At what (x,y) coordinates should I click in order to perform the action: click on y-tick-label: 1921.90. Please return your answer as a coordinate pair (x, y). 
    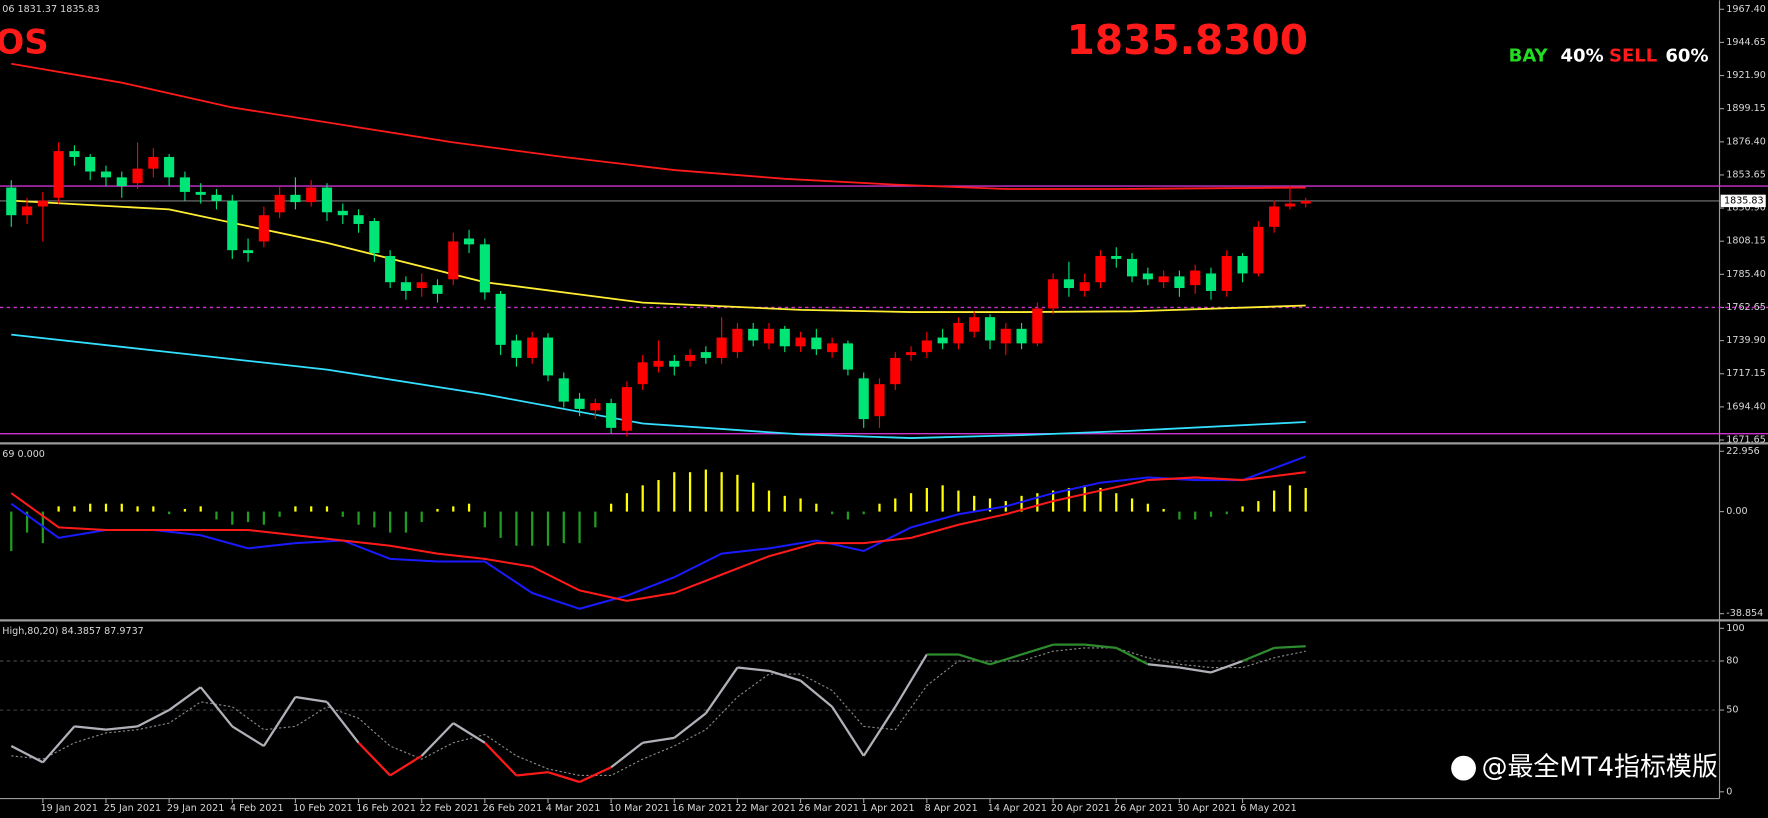
    Looking at the image, I should click on (1746, 75).